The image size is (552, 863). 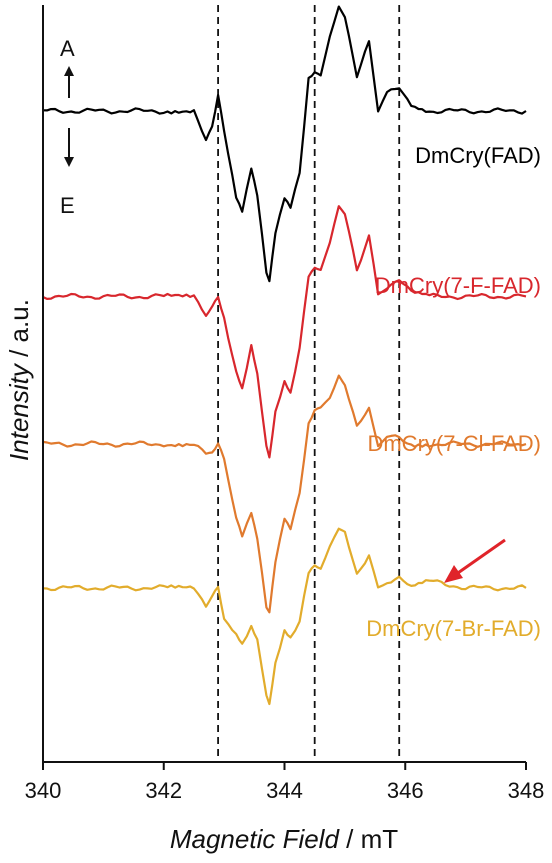 What do you see at coordinates (43, 790) in the screenshot?
I see `x-tick-label: 340` at bounding box center [43, 790].